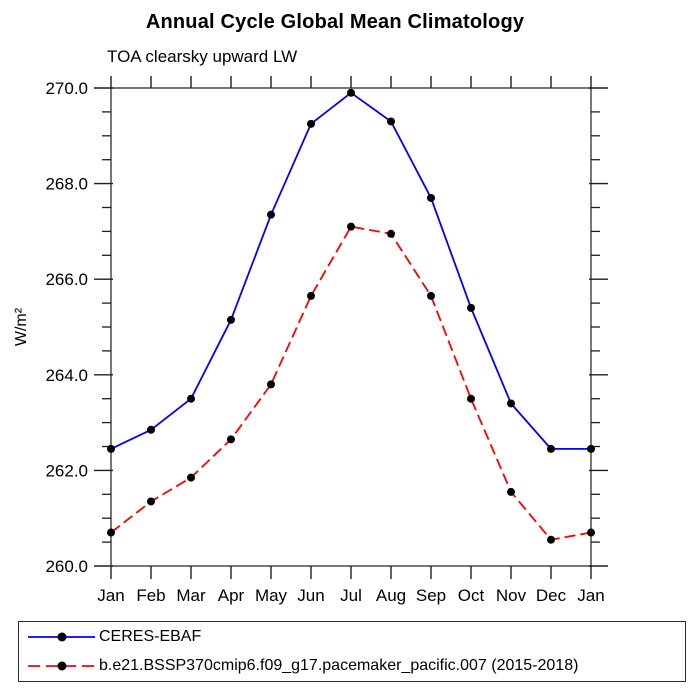  Describe the element at coordinates (335, 22) in the screenshot. I see `chart-title: Annual Cycle Global Mean Climatology` at that location.